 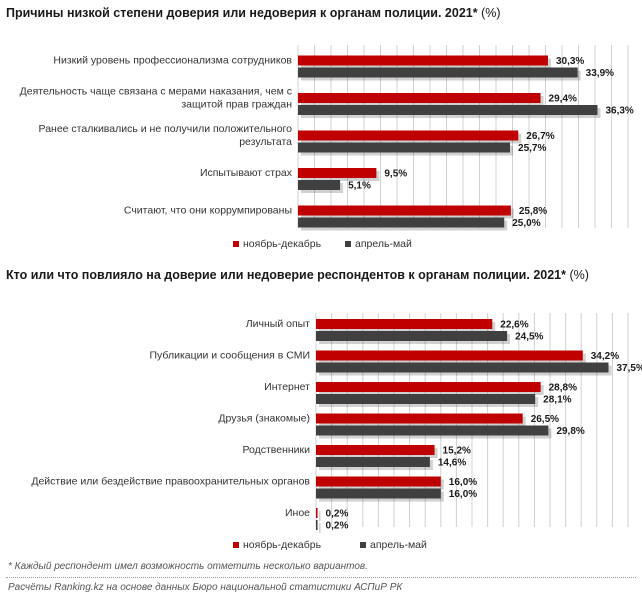 What do you see at coordinates (287, 387) in the screenshot?
I see `chart2-category-label: Интернет` at bounding box center [287, 387].